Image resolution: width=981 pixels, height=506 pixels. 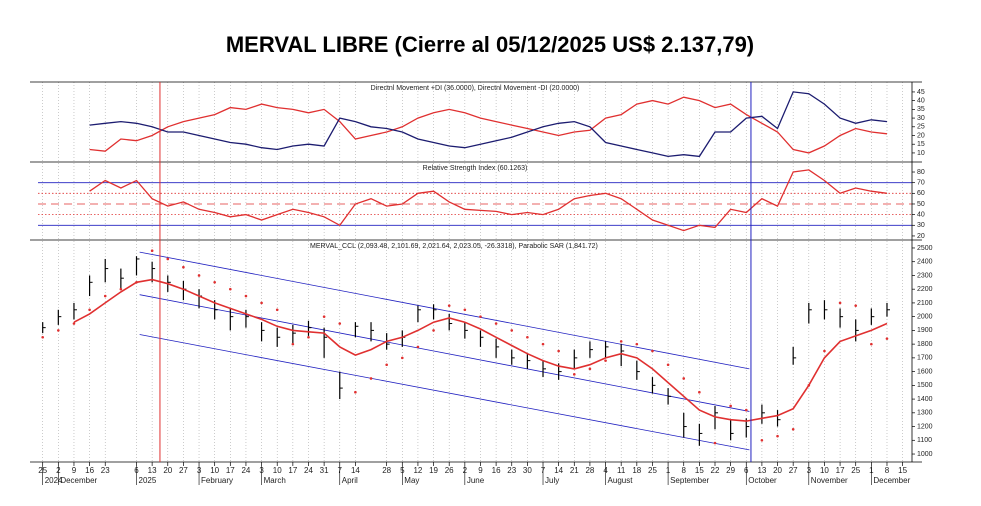 What do you see at coordinates (921, 144) in the screenshot?
I see `y-tick-label: 15` at bounding box center [921, 144].